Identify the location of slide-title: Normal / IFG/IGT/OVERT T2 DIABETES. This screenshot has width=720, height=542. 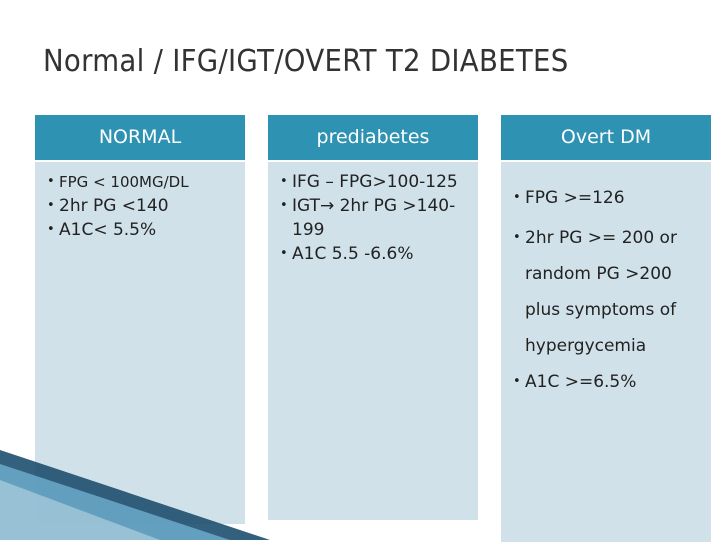
(306, 61).